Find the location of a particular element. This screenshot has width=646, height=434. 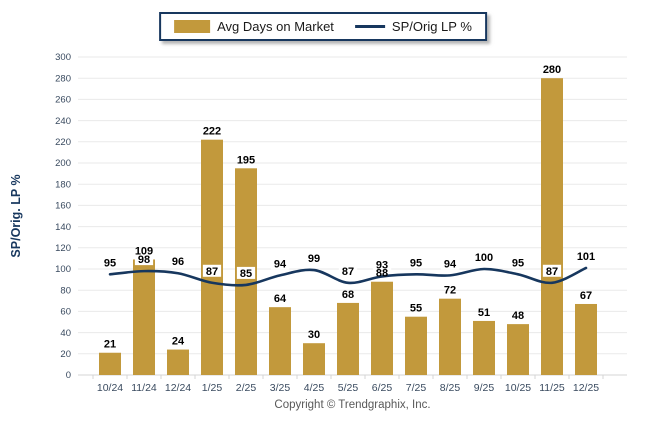

bar-value-label: 109 is located at coordinates (144, 251).